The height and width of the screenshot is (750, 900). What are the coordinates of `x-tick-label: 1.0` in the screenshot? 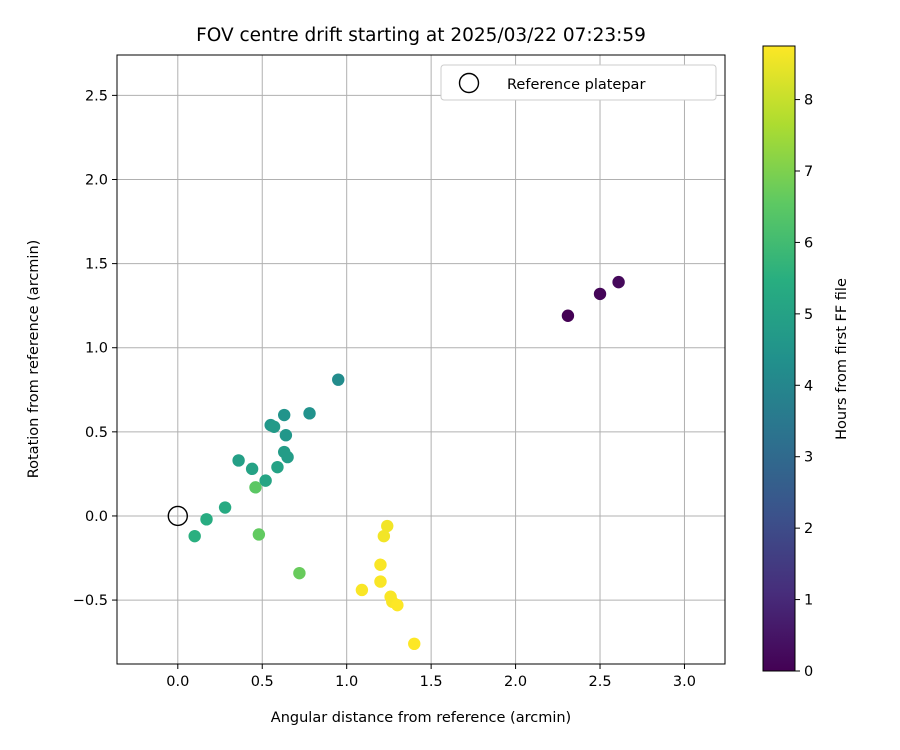 It's located at (346, 682).